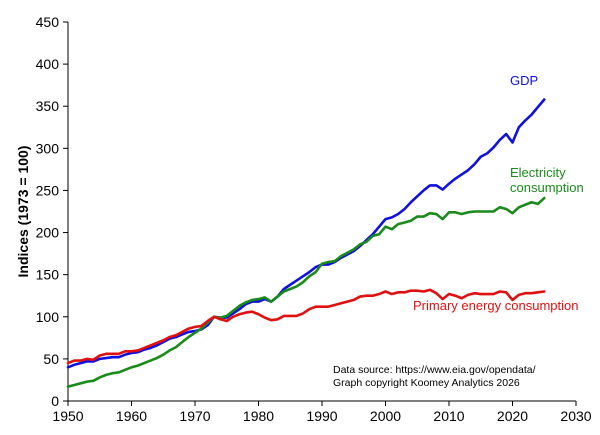  Describe the element at coordinates (48, 64) in the screenshot. I see `y-tick-label: 400` at that location.